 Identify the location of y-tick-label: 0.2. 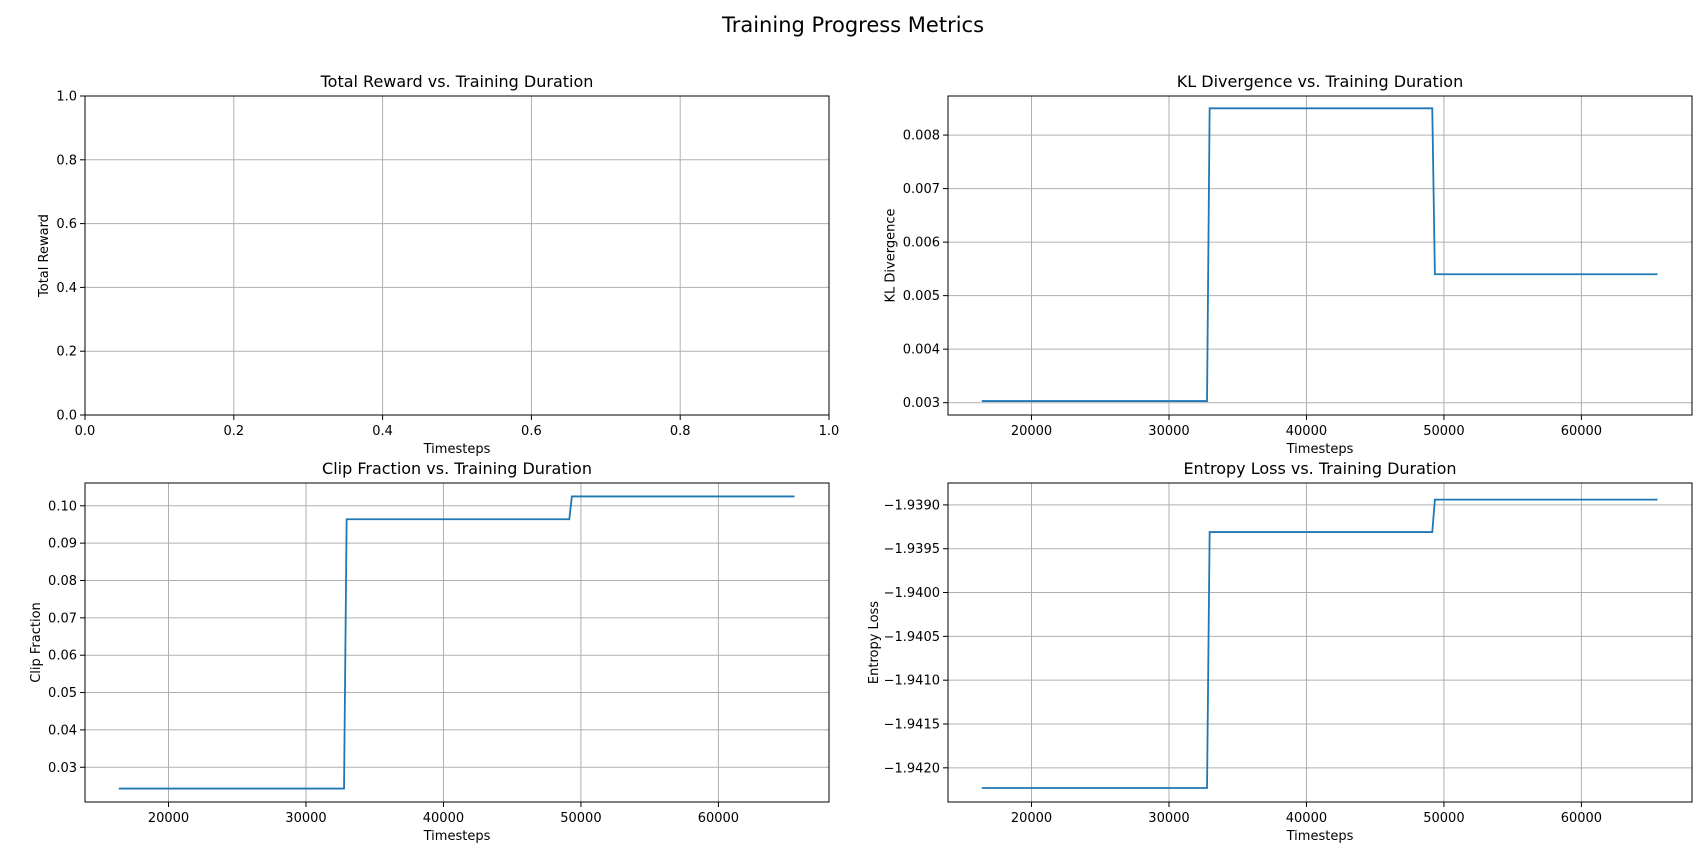
(66, 352).